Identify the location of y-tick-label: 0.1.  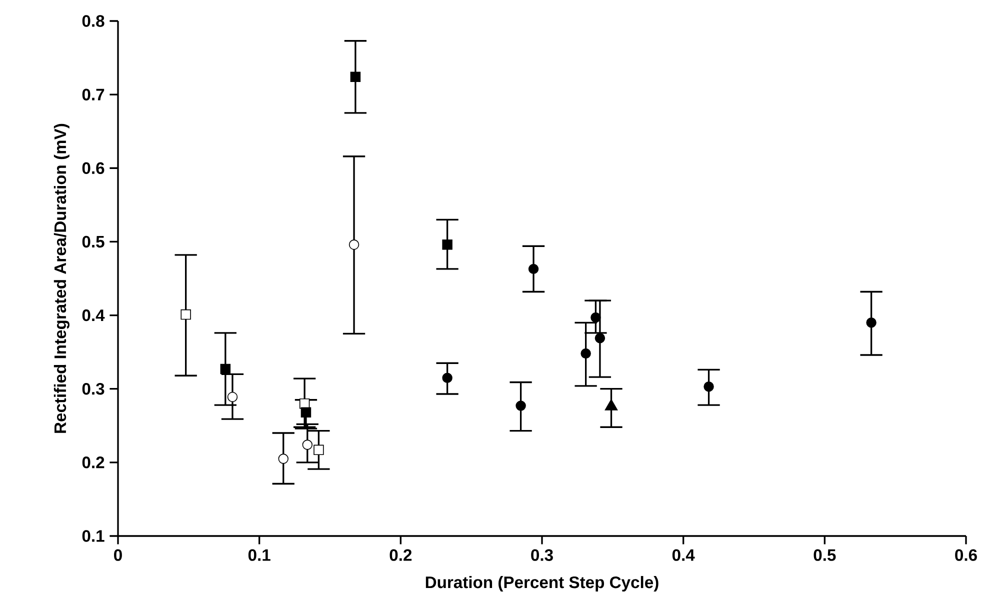
(93, 536).